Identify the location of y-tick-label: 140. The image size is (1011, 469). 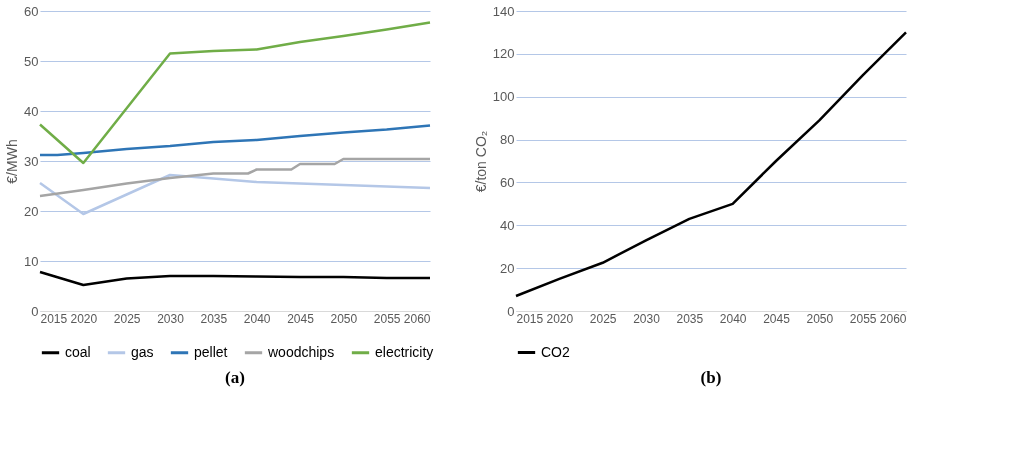
(503, 11).